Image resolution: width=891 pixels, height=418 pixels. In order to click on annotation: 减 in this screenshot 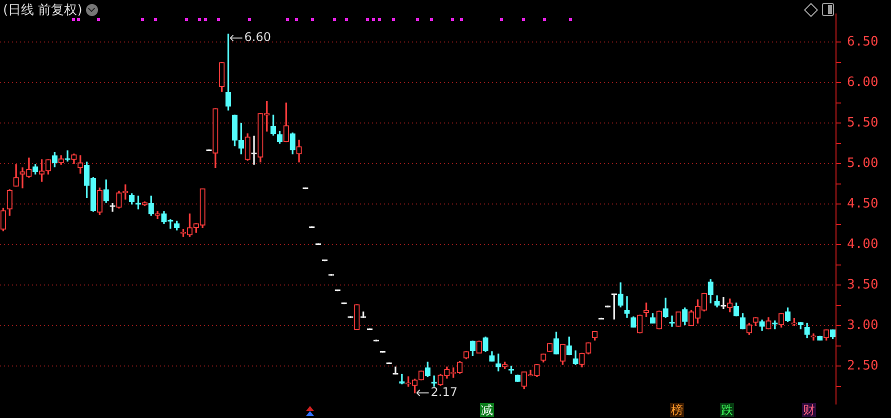, I will do `click(487, 410)`.